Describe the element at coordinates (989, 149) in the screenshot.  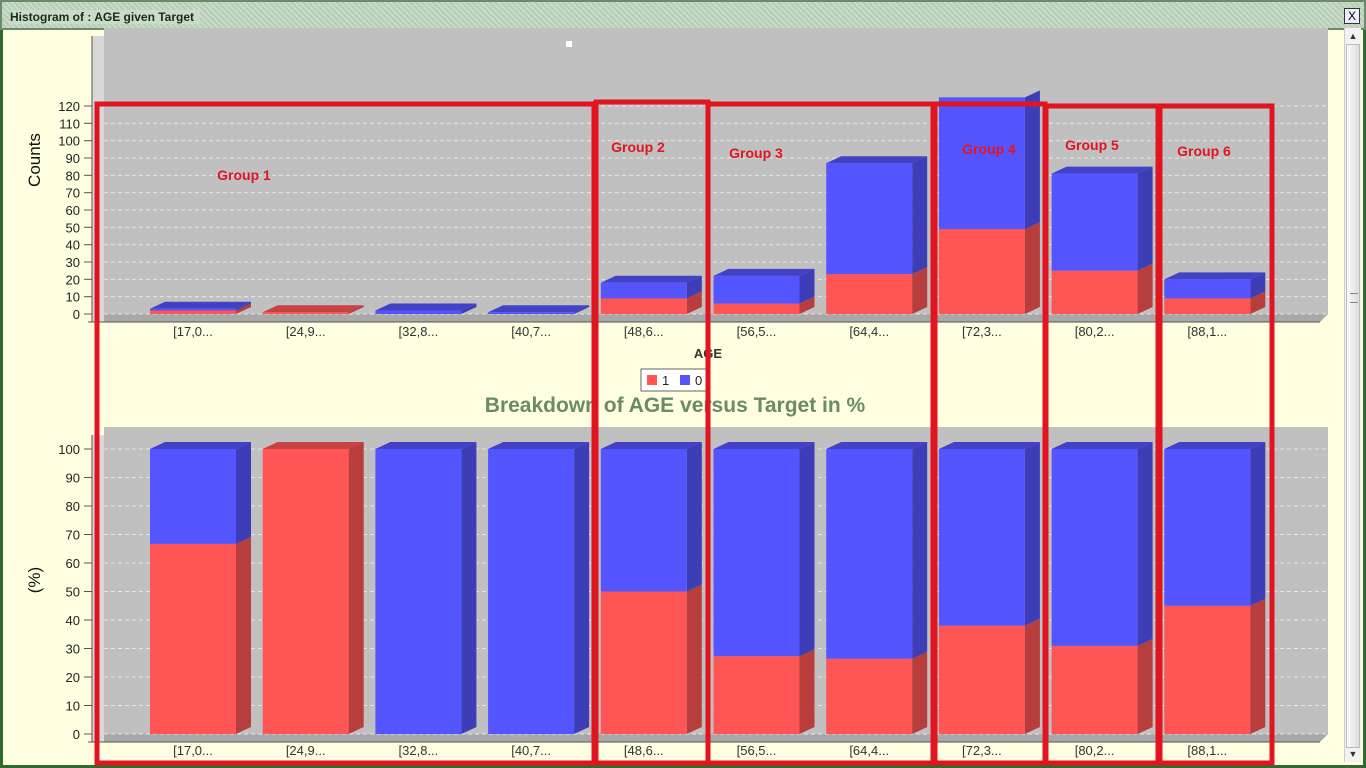
I see `group-label-4: Group 4` at that location.